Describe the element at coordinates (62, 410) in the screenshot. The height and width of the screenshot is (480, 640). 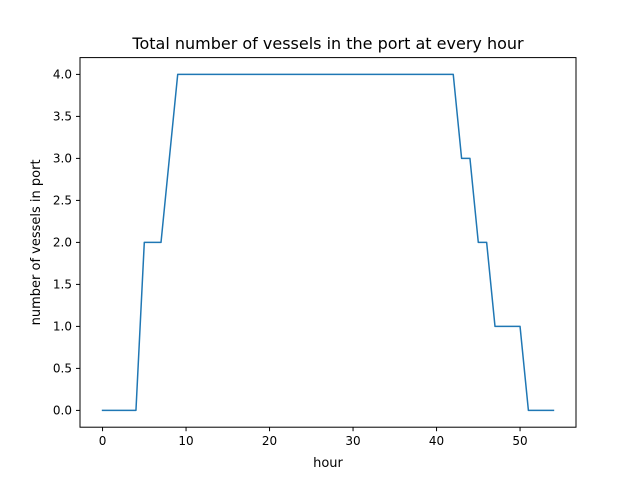
I see `y-tick-label: 0.0` at that location.